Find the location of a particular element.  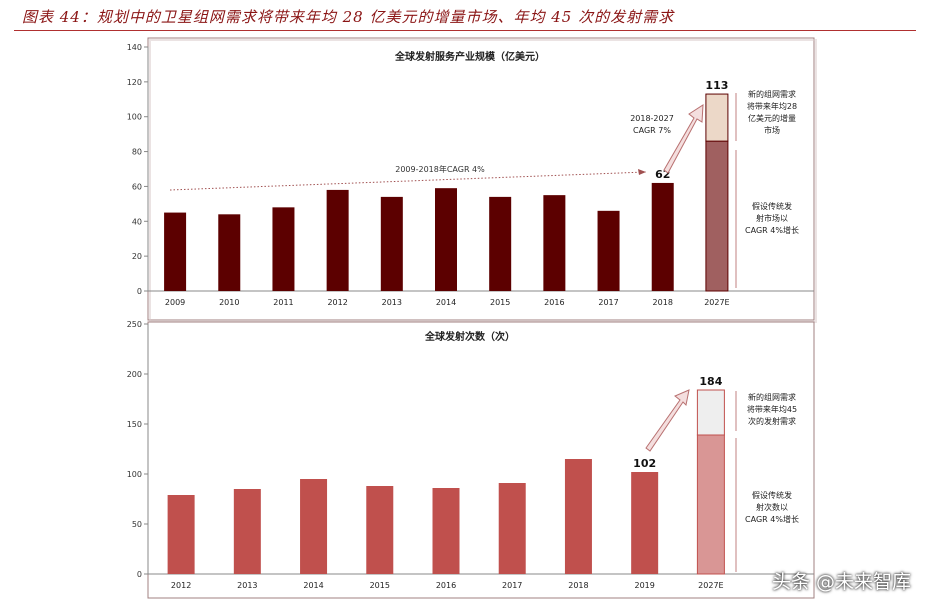

bottom-ytick-label-5: 250 is located at coordinates (134, 324).